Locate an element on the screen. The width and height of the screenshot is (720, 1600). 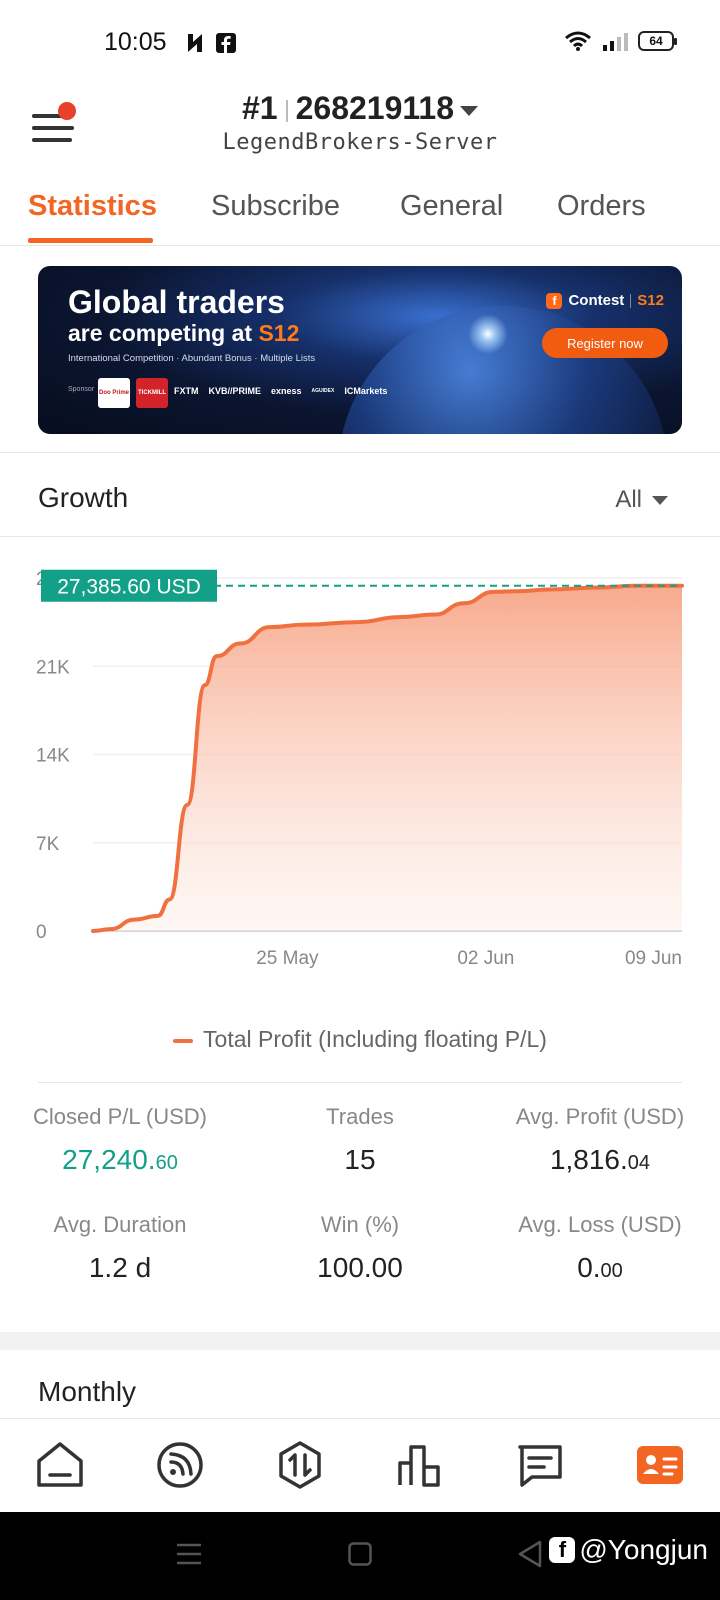
nav-profile is located at coordinates (660, 1465).